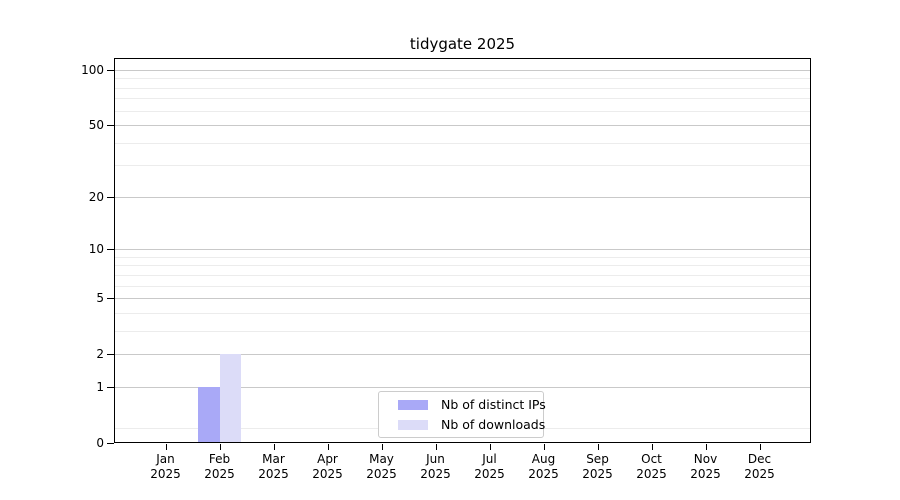  I want to click on xtick-label-mar: Mar 2025, so click(273, 466).